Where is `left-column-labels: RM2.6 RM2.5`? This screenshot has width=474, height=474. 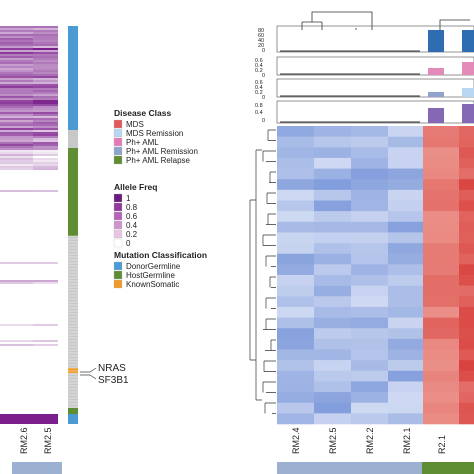
left-column-labels: RM2.6 RM2.5 is located at coordinates (37, 450).